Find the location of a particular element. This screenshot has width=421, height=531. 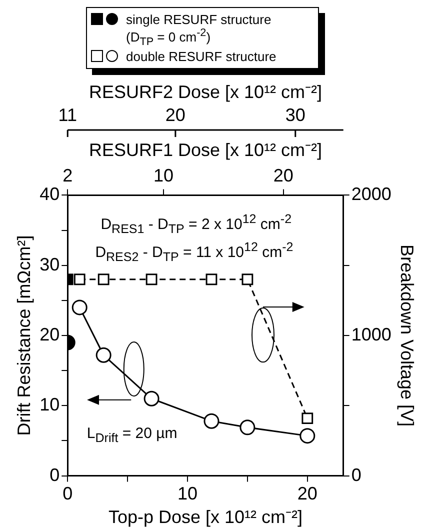

y2-tick-label: 1000 is located at coordinates (371, 334).